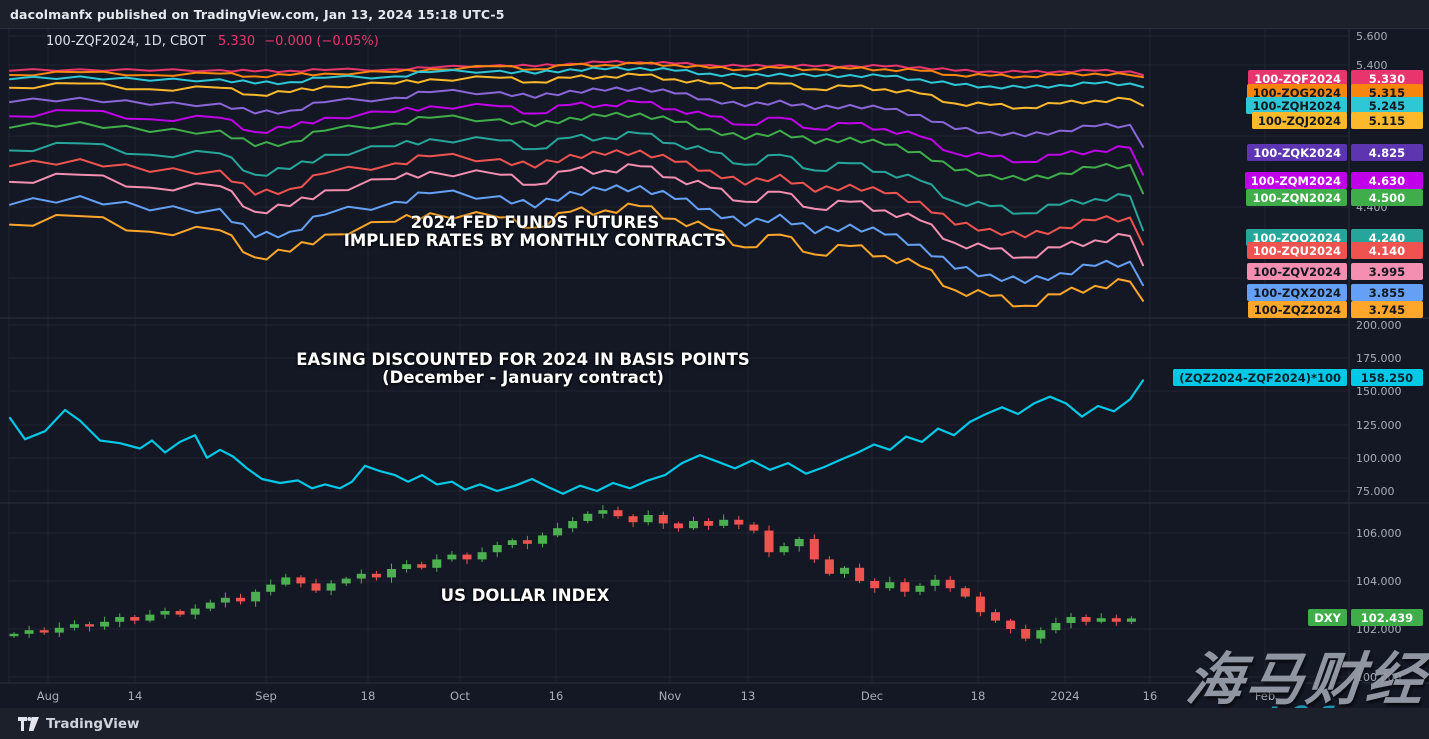 This screenshot has height=739, width=1429. I want to click on price-scale-tick: 102.000, so click(1379, 629).